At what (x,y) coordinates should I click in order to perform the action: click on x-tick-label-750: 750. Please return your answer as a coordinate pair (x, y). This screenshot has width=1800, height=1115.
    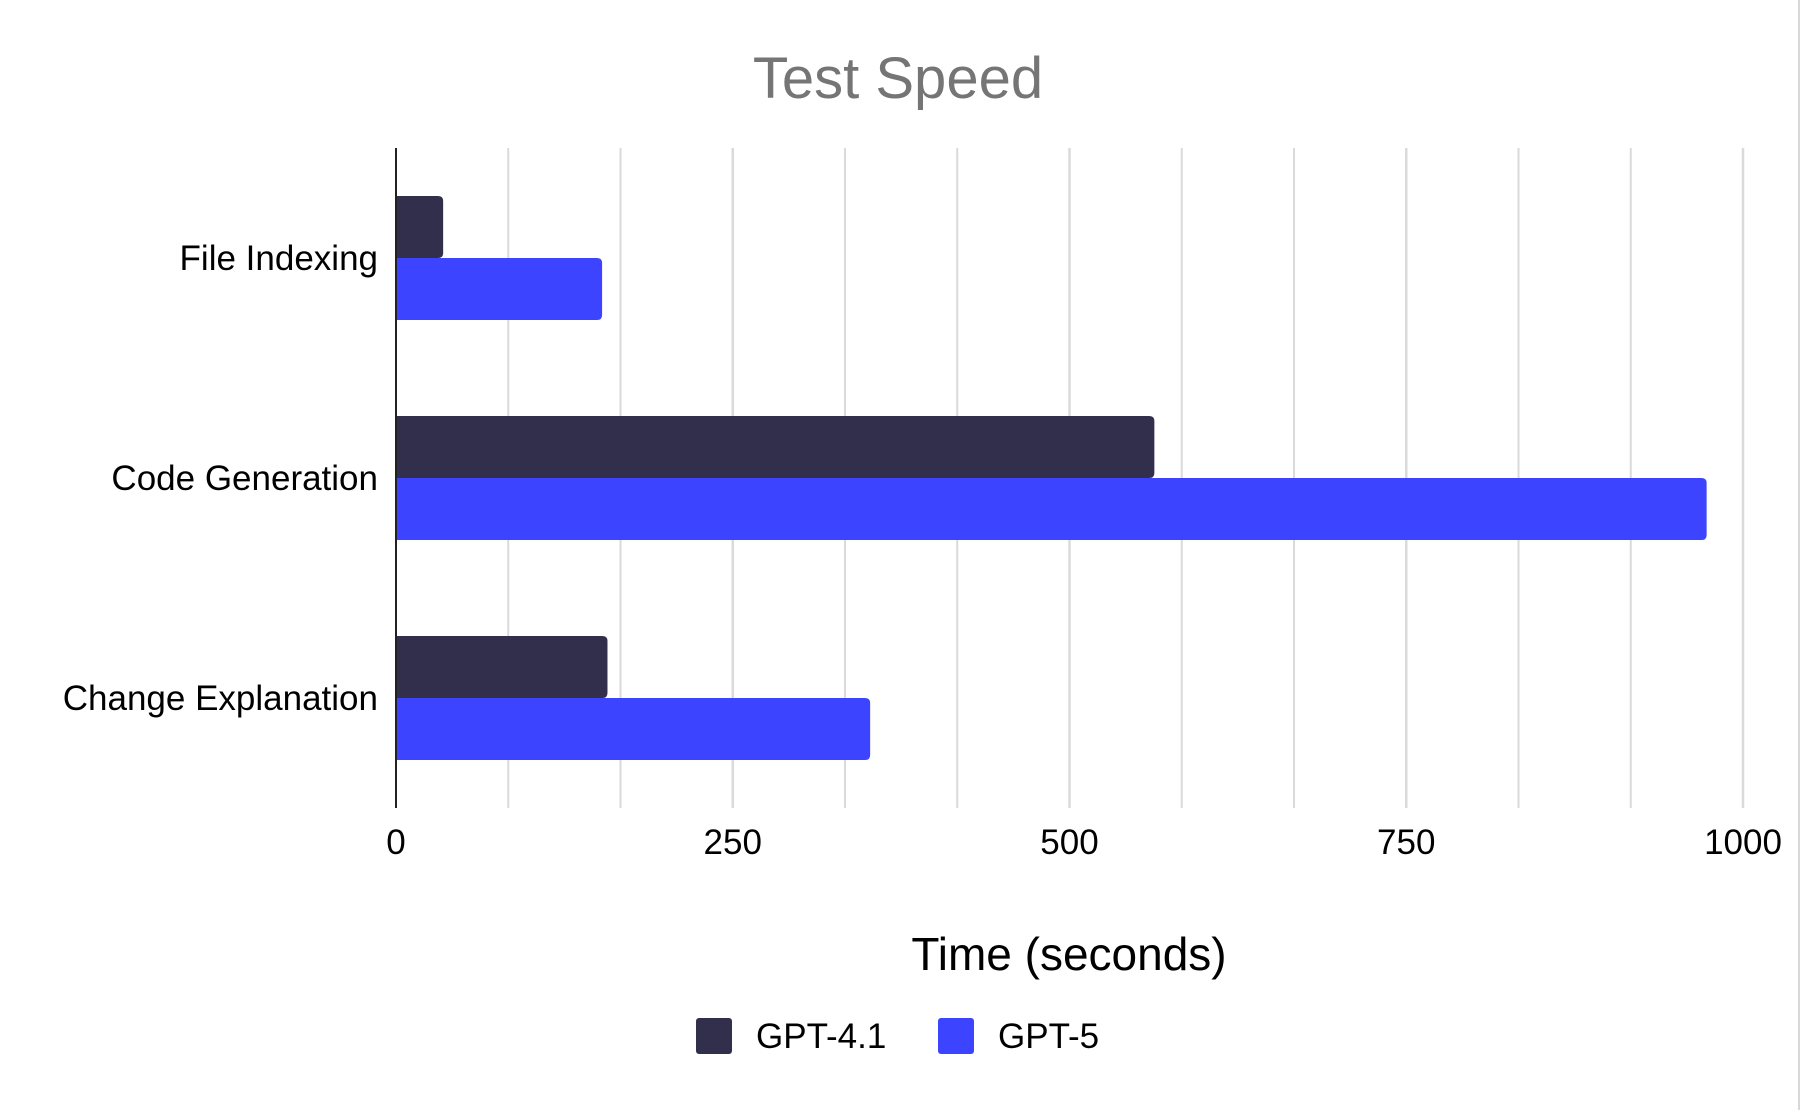
    Looking at the image, I should click on (1406, 842).